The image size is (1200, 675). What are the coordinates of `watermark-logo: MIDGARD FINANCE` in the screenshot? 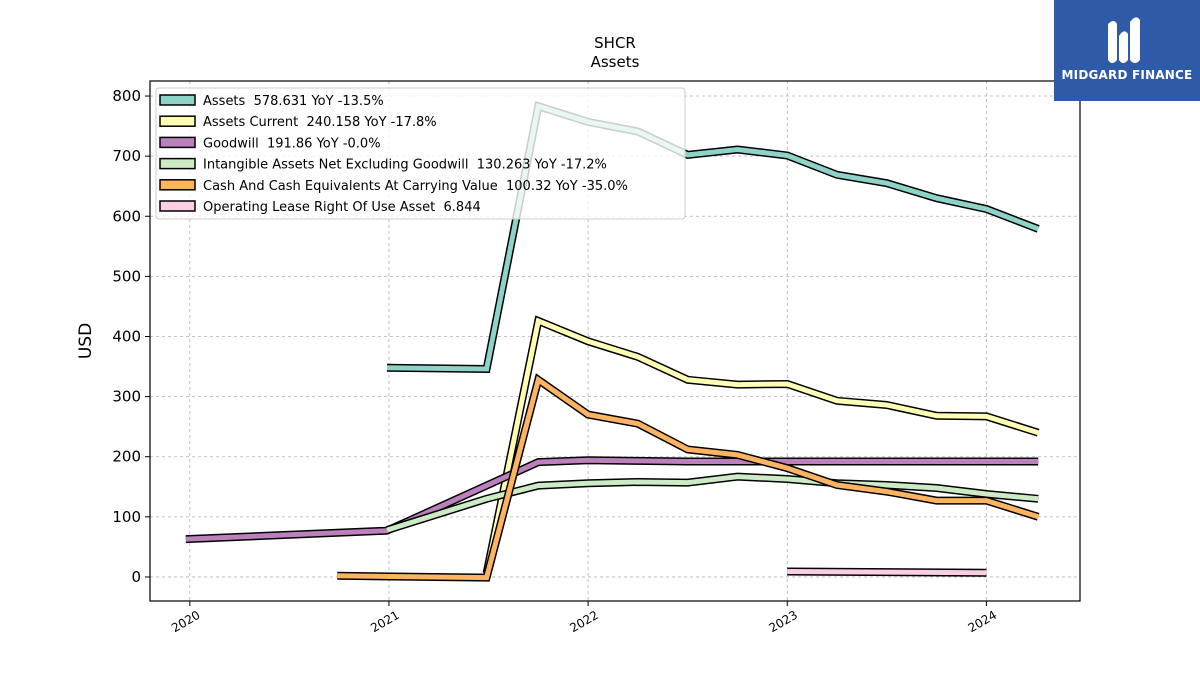 It's located at (1127, 50).